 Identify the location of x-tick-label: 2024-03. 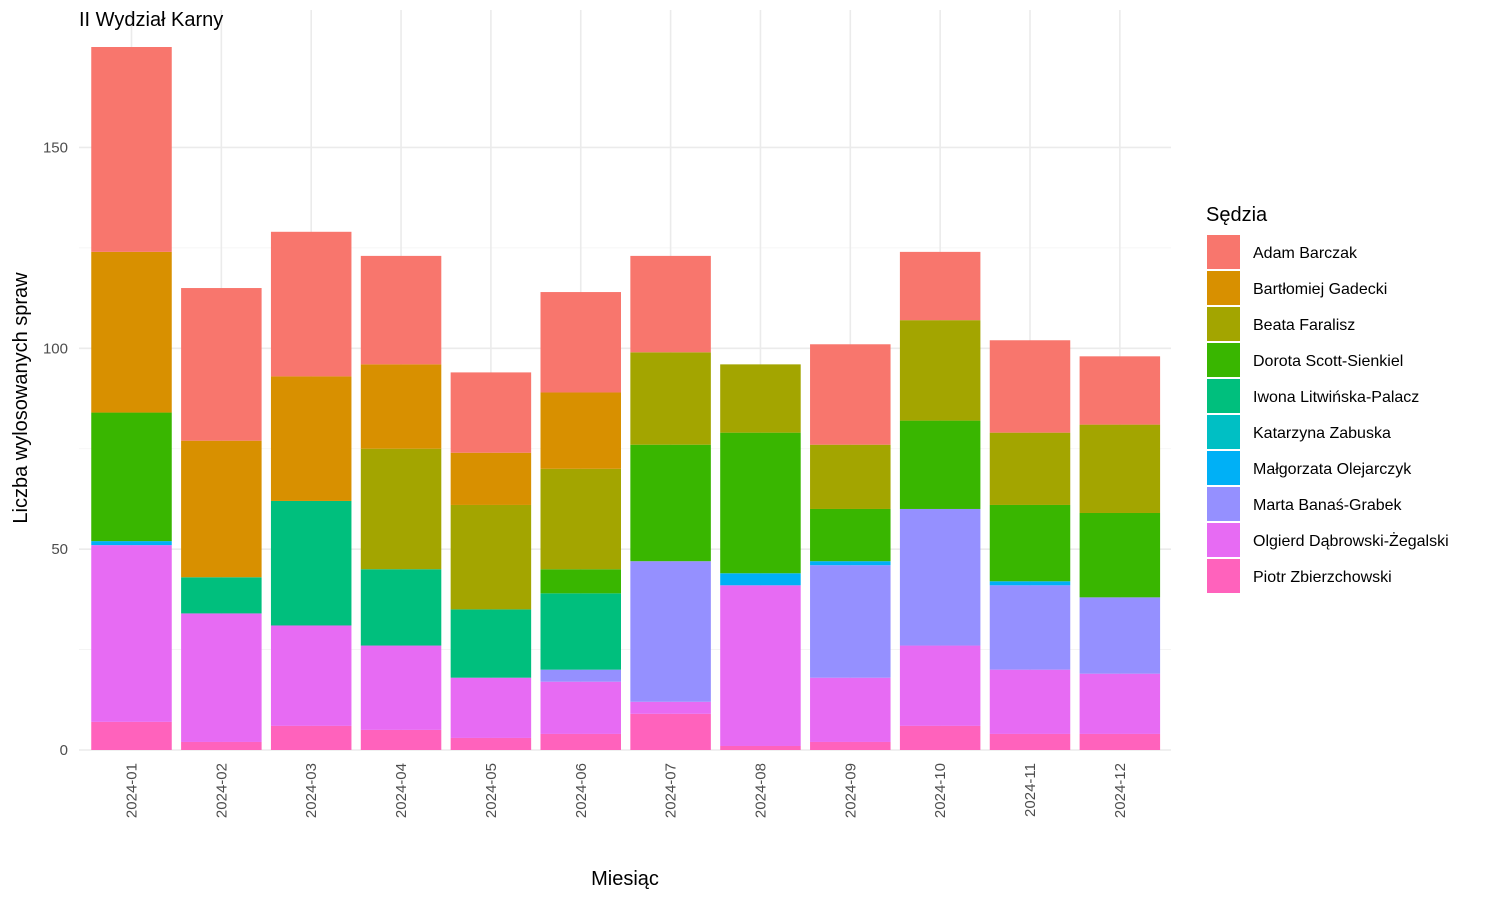
(311, 790).